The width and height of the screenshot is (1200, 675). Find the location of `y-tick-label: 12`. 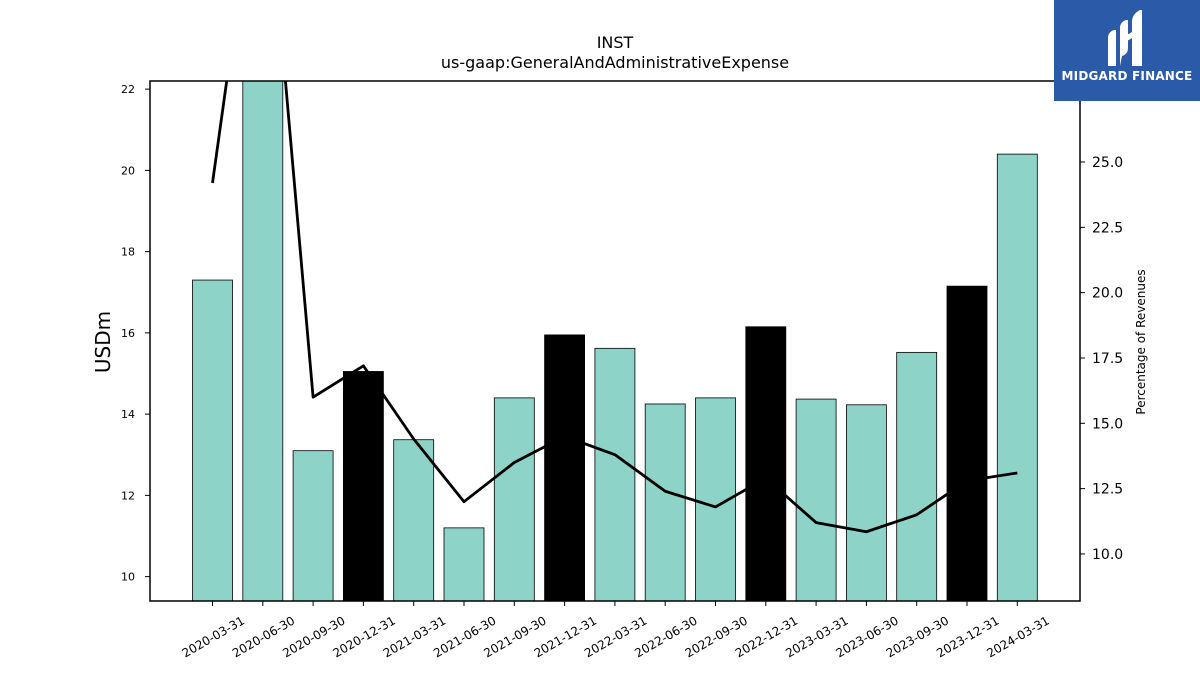

y-tick-label: 12 is located at coordinates (128, 495).